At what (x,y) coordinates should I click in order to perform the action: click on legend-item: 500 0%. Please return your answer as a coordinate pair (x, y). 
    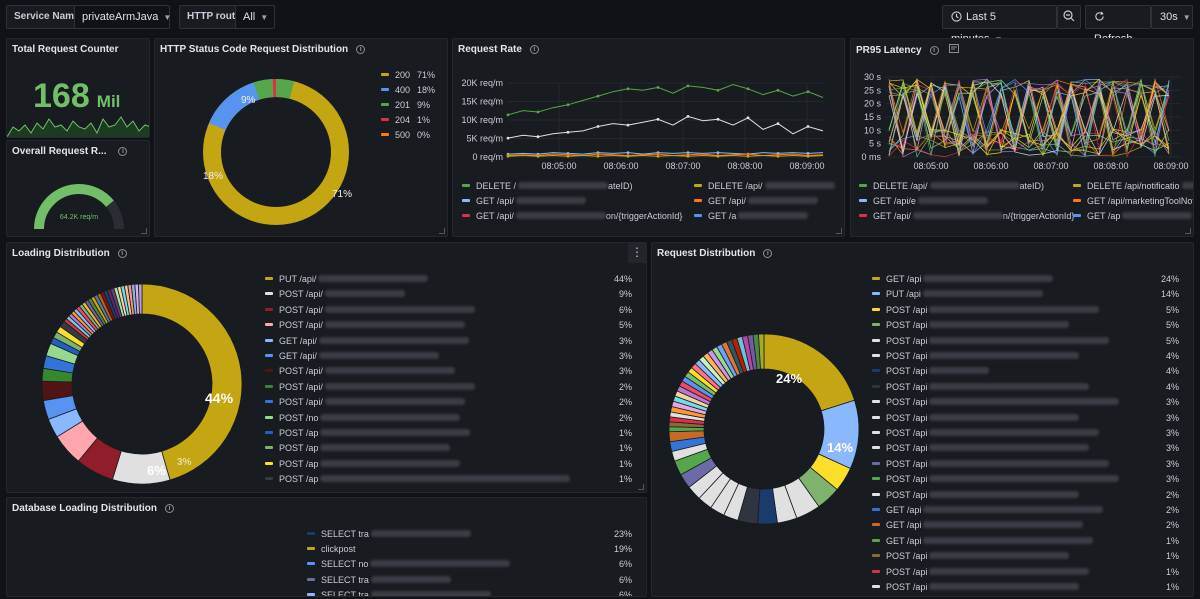
    Looking at the image, I should click on (405, 135).